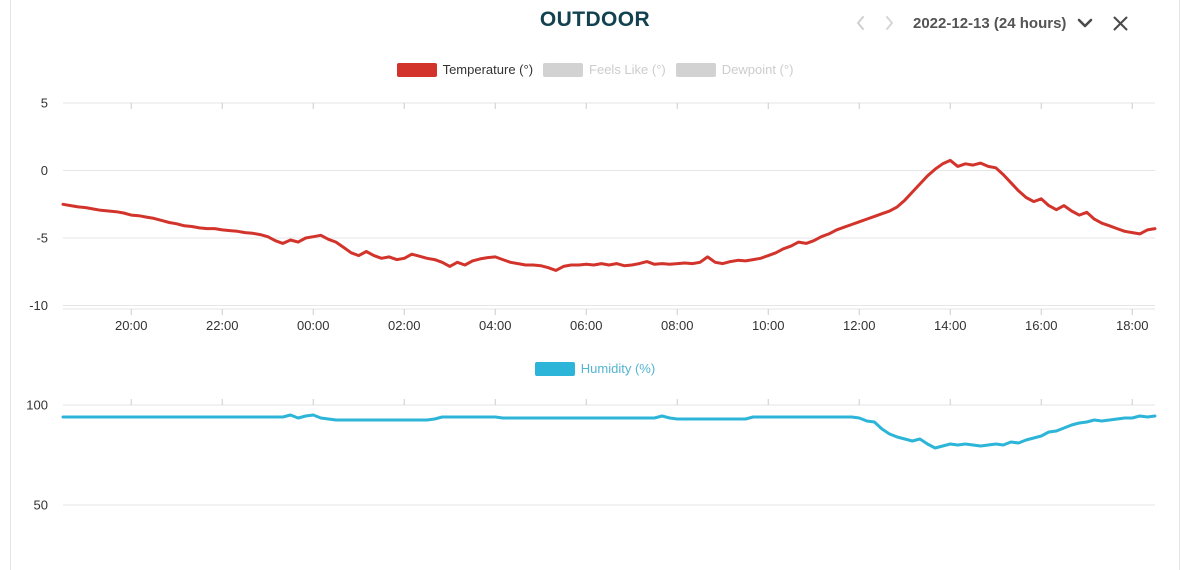  Describe the element at coordinates (768, 325) in the screenshot. I see `svg-text: 10:00` at that location.